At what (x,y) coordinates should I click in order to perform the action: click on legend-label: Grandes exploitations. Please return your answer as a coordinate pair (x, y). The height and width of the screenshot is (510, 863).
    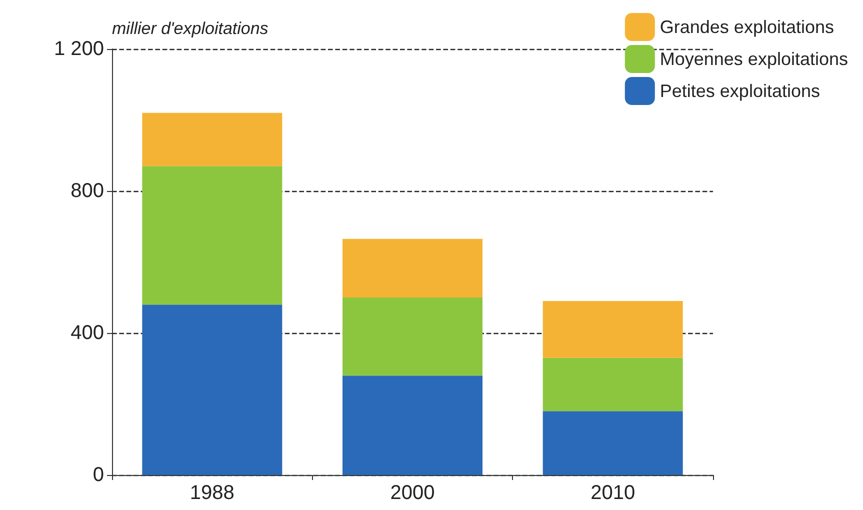
    Looking at the image, I should click on (747, 27).